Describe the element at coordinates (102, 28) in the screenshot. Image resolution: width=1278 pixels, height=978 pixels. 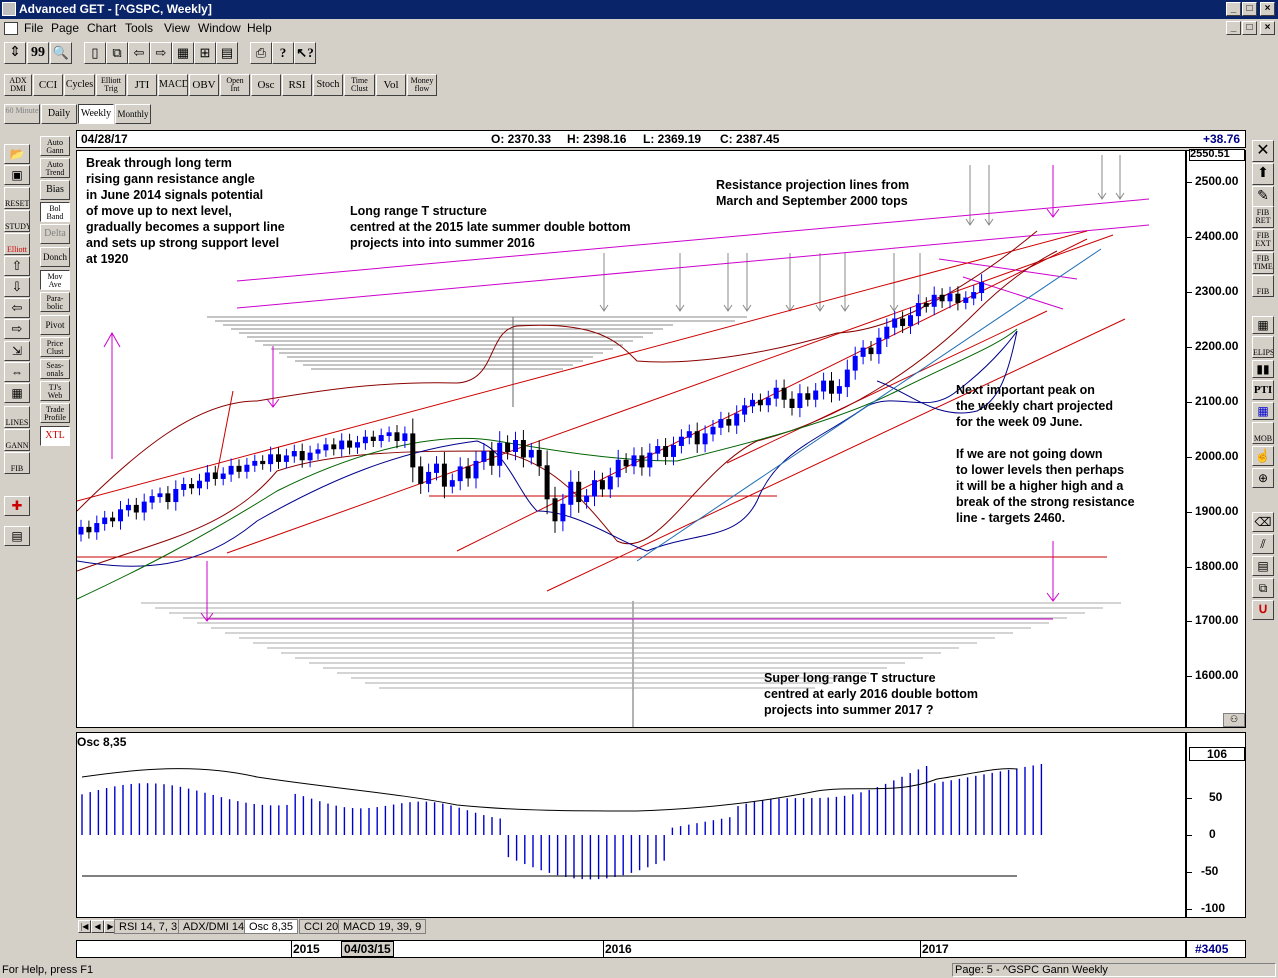
I see `menu-chart: Chart` at that location.